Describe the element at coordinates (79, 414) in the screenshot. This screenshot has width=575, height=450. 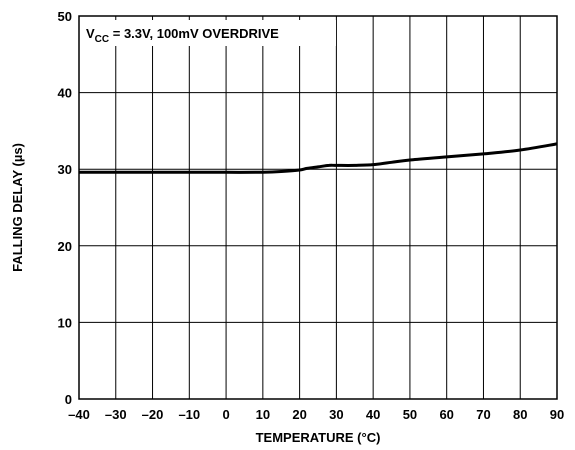
I see `x-tick-label: –40` at that location.